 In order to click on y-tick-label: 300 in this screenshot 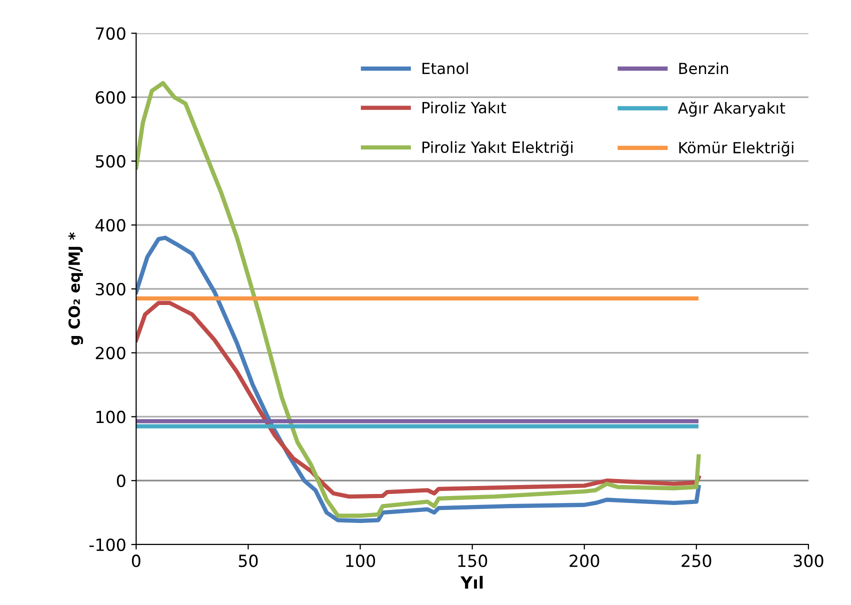, I will do `click(111, 289)`.